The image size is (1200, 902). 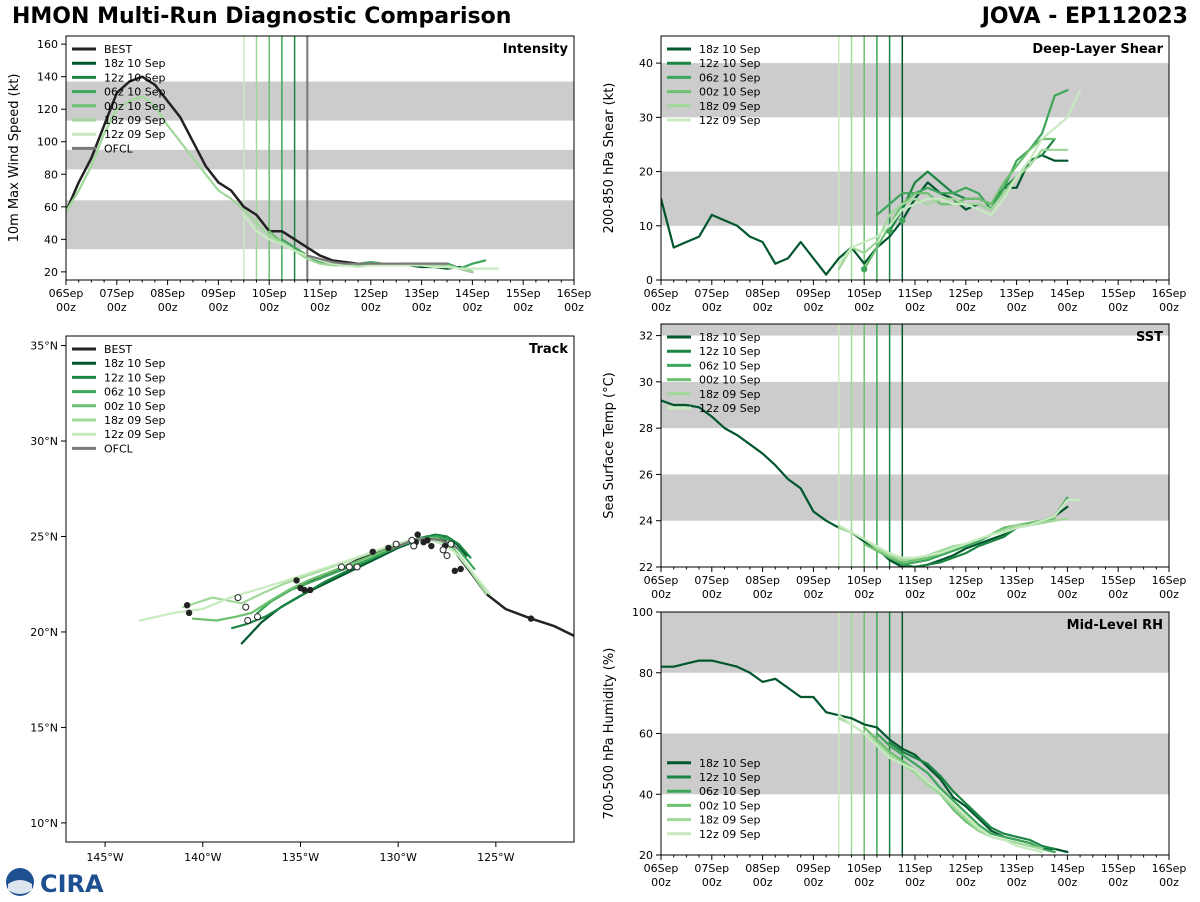 I want to click on intensity-xtick-label: 12Sep, so click(x=370, y=293).